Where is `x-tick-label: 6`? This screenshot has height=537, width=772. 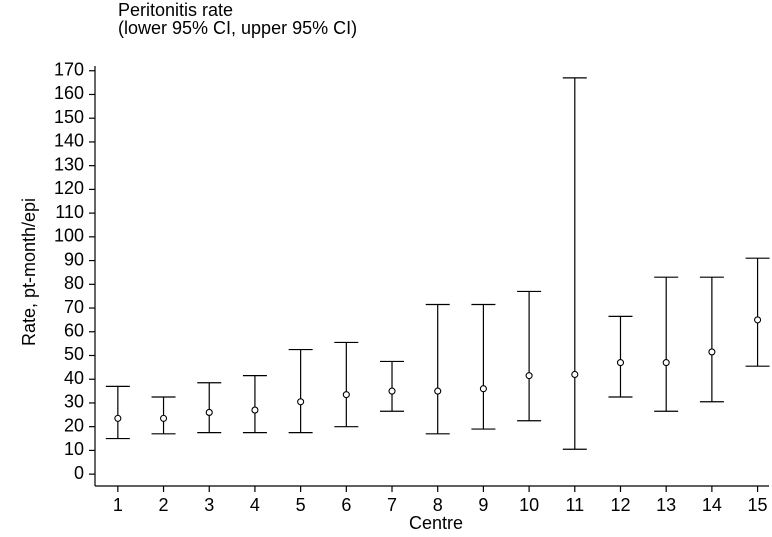
x-tick-label: 6 is located at coordinates (346, 505).